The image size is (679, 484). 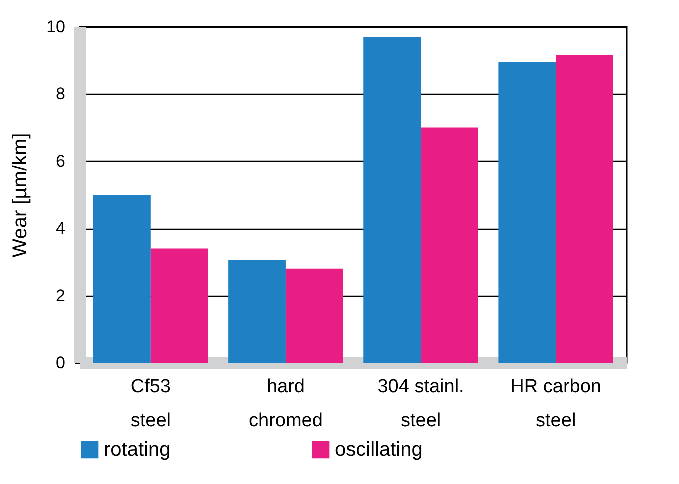 I want to click on y-tick-label: 8, so click(x=61, y=94).